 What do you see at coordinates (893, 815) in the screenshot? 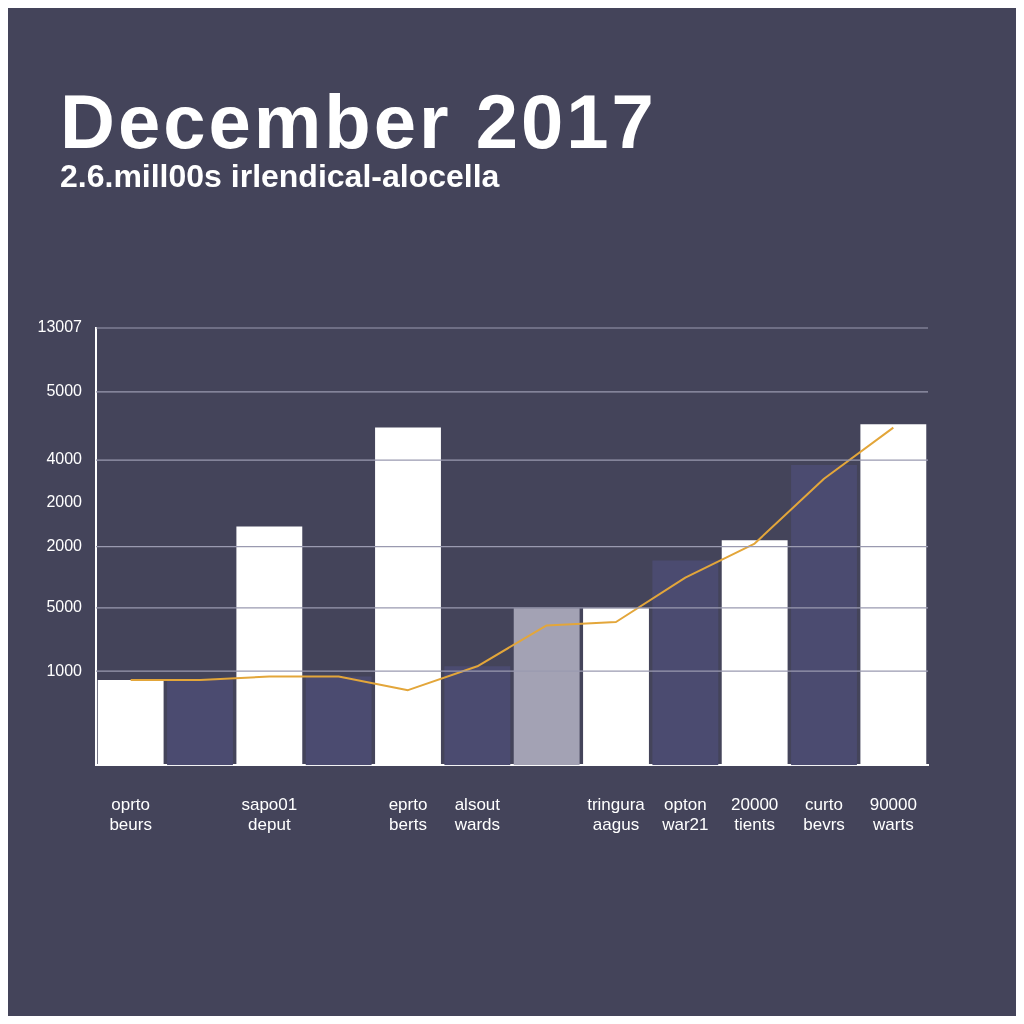
I see `x-tick-label: 90000 warts` at bounding box center [893, 815].